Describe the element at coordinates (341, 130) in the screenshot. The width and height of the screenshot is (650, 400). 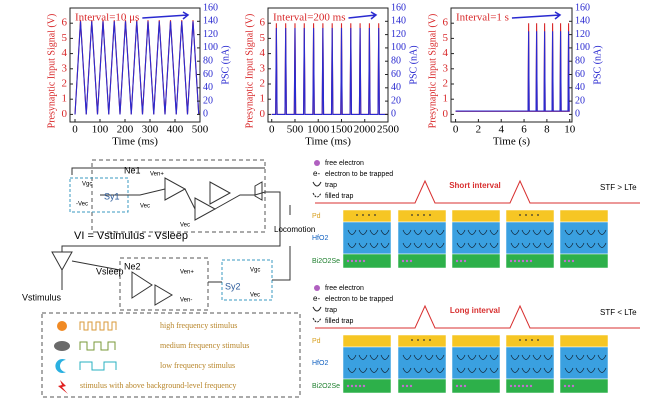
I see `x-tick-label: 1500` at that location.